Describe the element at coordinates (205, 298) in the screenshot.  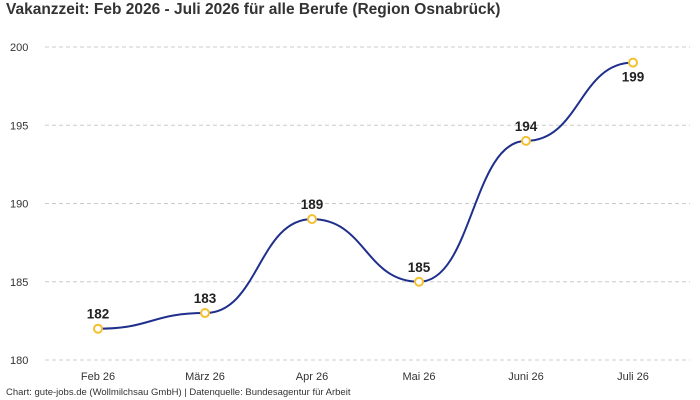
I see `data-label: 183` at that location.